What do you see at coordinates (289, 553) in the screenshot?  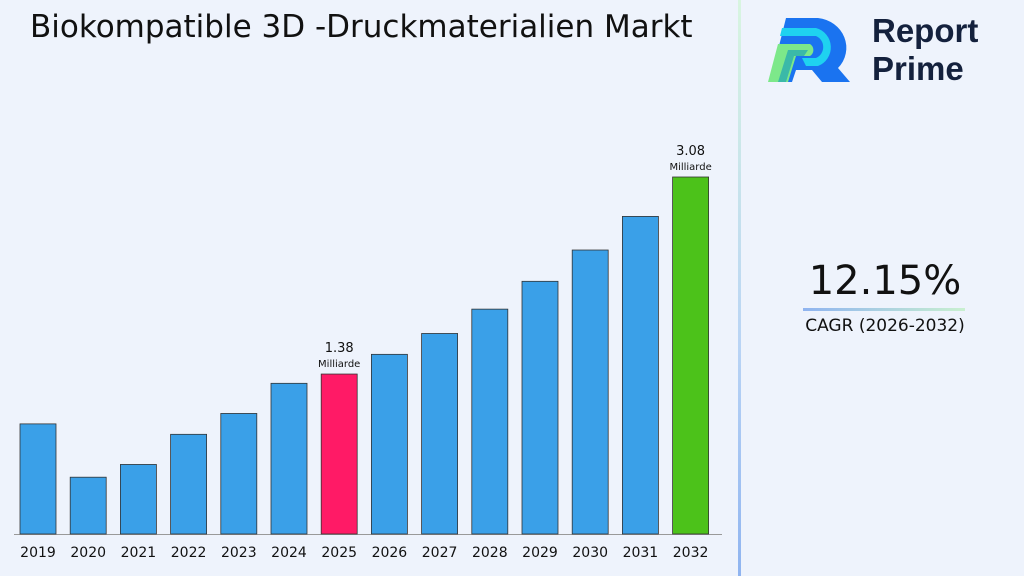 I see `x-tick-label: 2024` at bounding box center [289, 553].